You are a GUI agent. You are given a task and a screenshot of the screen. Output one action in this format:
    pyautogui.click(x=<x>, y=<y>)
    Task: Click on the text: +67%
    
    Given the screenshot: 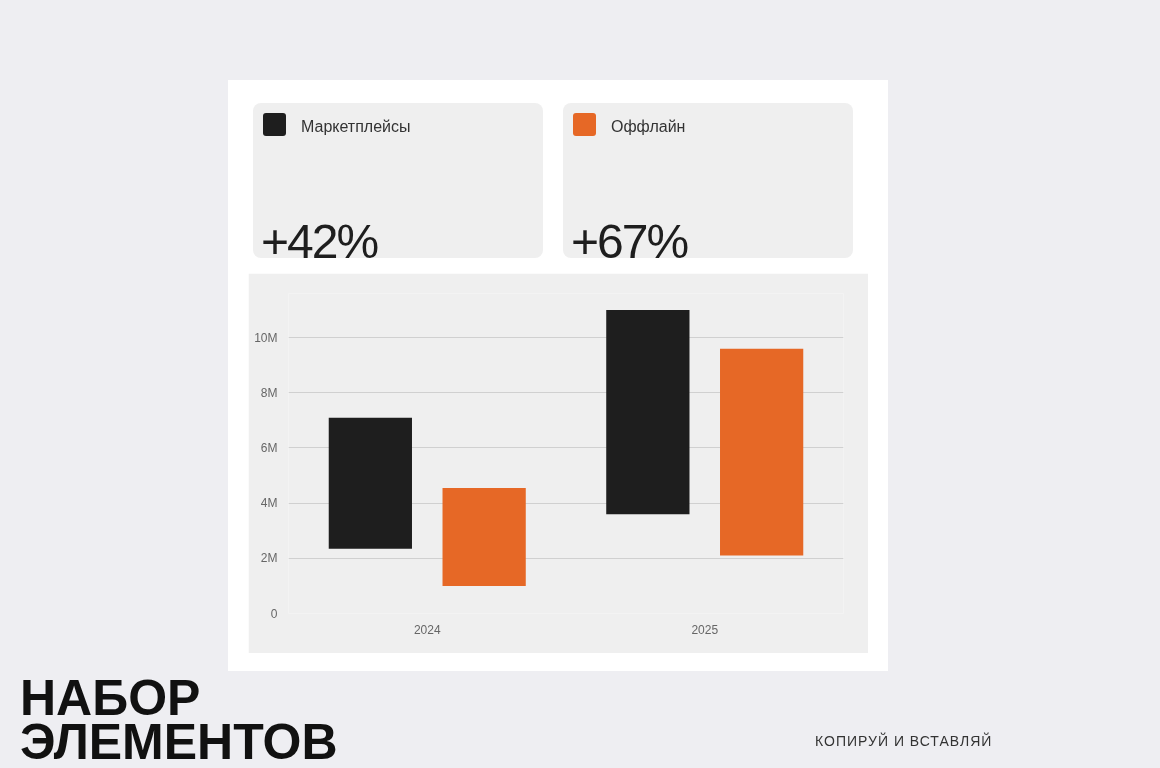 What is the action you would take?
    pyautogui.click(x=629, y=242)
    